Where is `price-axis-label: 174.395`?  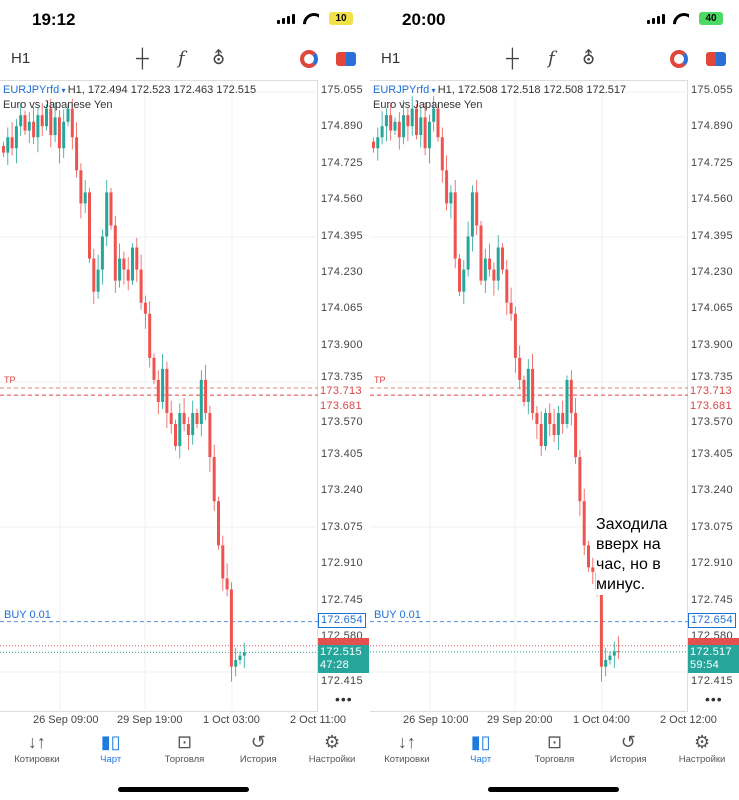 price-axis-label: 174.395 is located at coordinates (712, 235).